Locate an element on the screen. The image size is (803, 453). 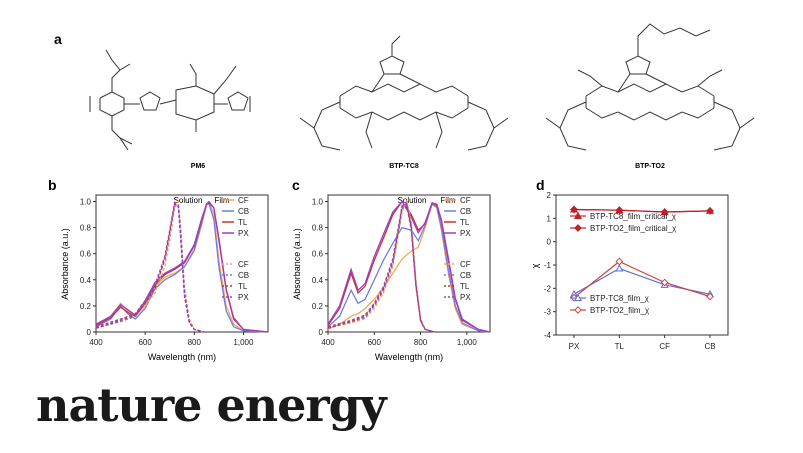
y-tick-label-c: 0.2 is located at coordinates (318, 306).